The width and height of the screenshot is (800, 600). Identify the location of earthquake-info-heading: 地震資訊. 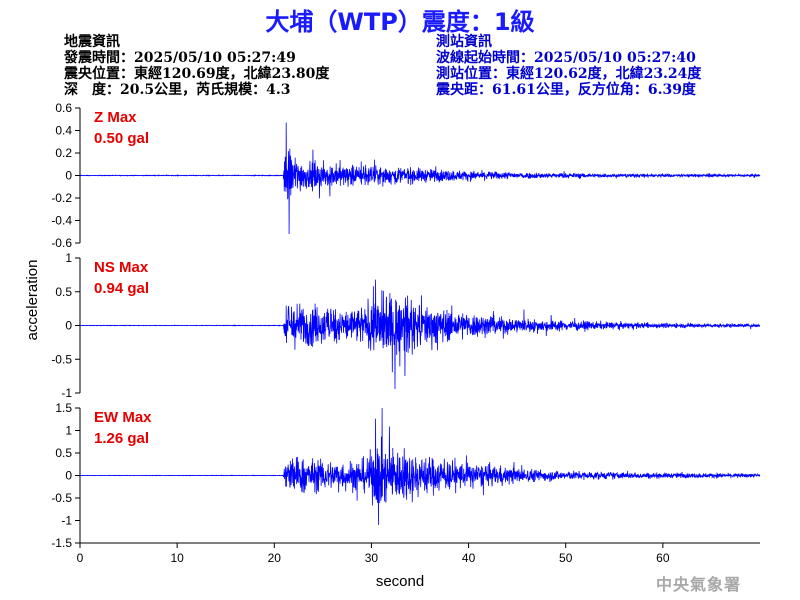
(92, 42).